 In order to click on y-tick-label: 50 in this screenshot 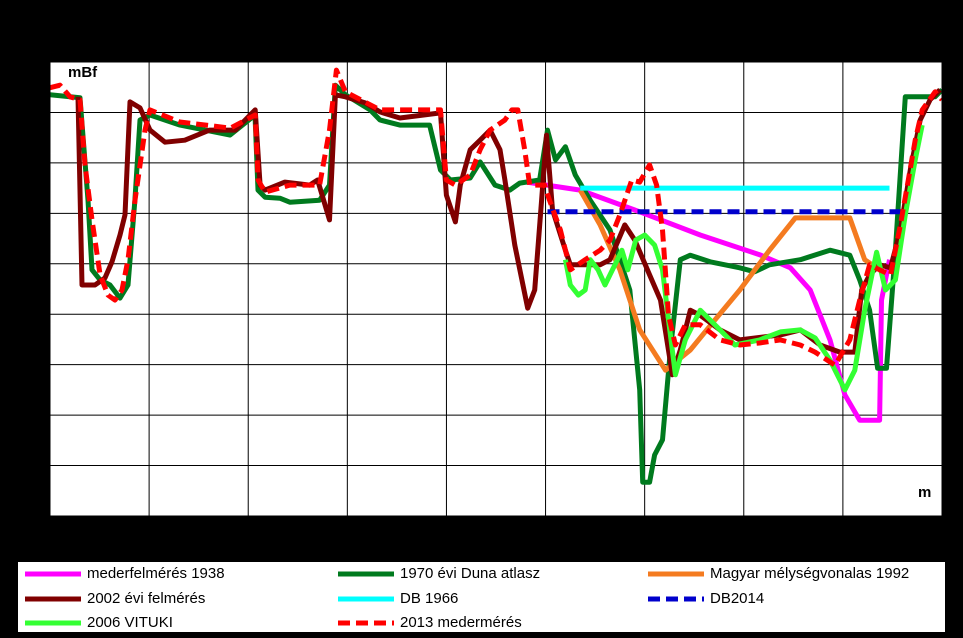, I will do `click(38, 263)`.